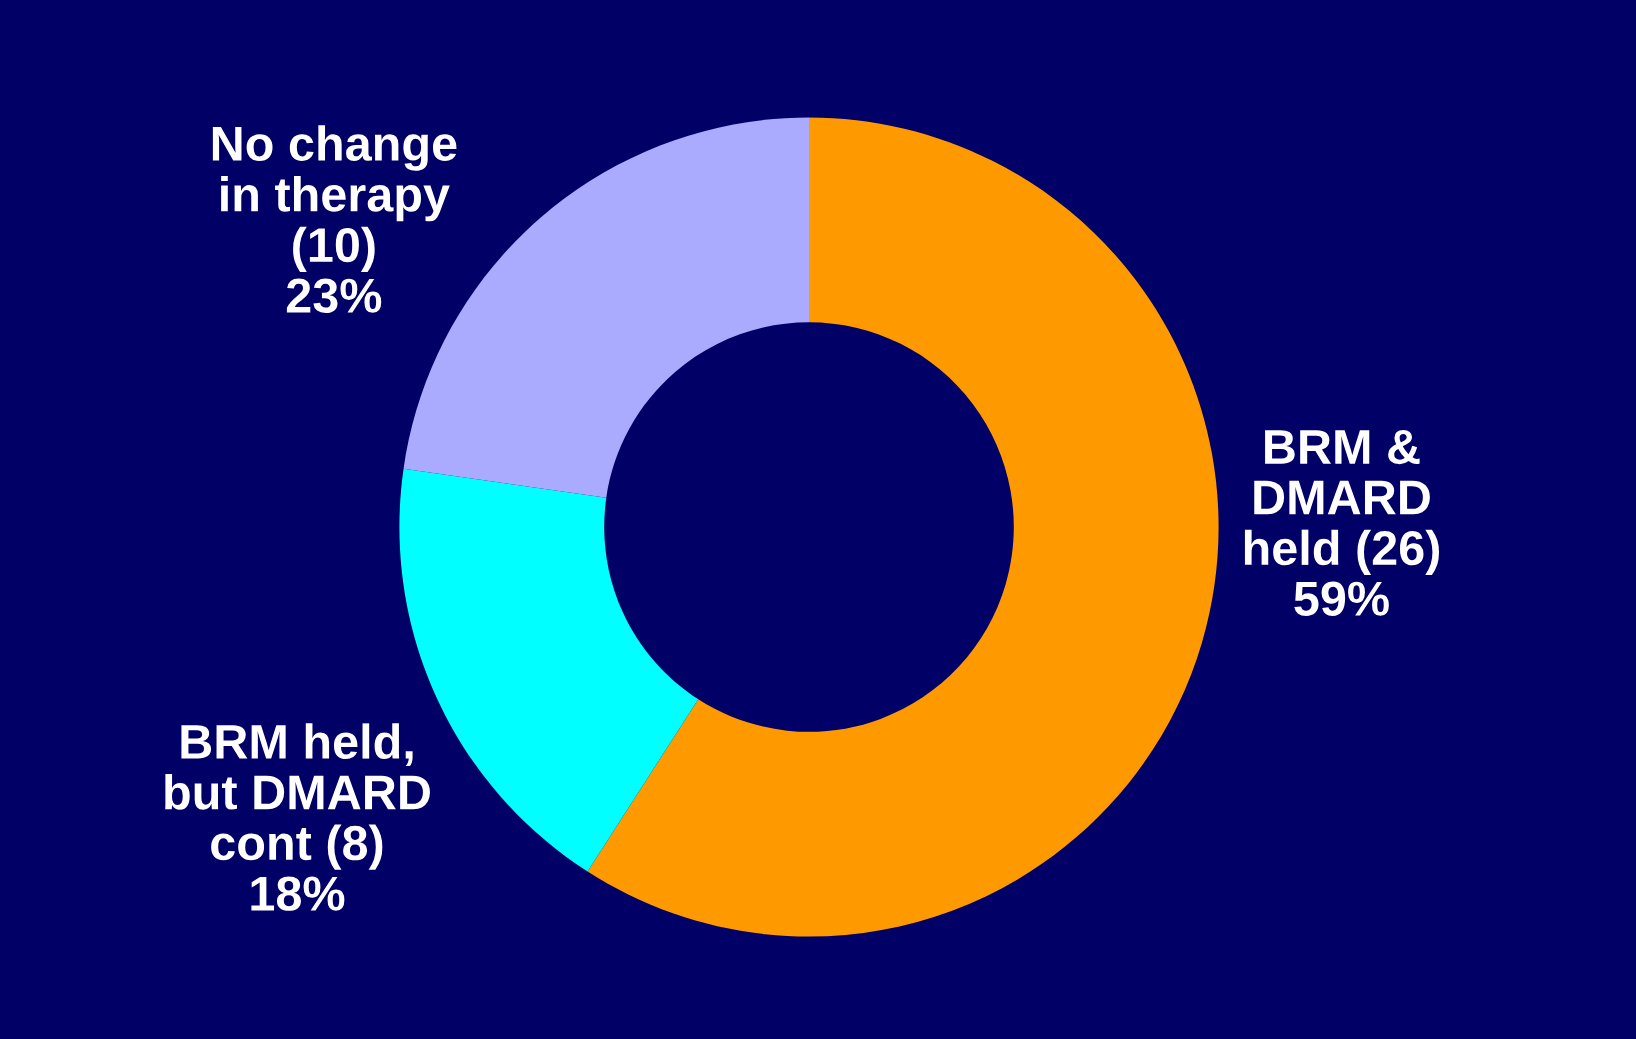 Image resolution: width=1636 pixels, height=1039 pixels. Describe the element at coordinates (334, 219) in the screenshot. I see `slice-label: No change in therapy (10) 23%` at that location.